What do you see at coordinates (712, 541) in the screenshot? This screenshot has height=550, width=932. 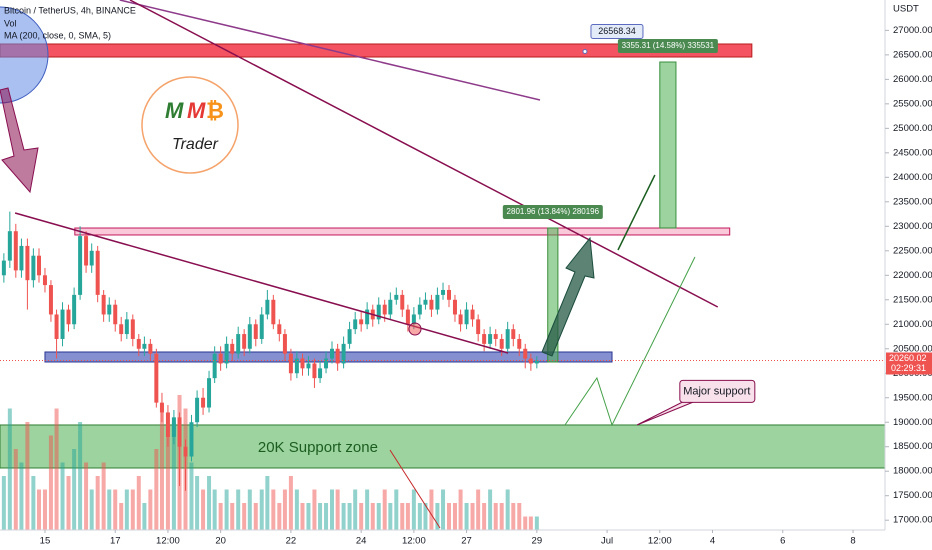 I see `x-tick-label: 4` at bounding box center [712, 541].